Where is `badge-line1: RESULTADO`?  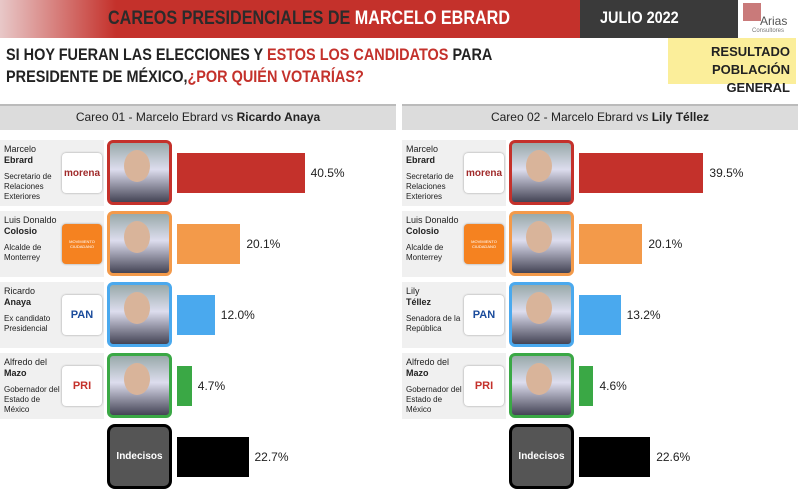
badge-line1: RESULTADO is located at coordinates (750, 51).